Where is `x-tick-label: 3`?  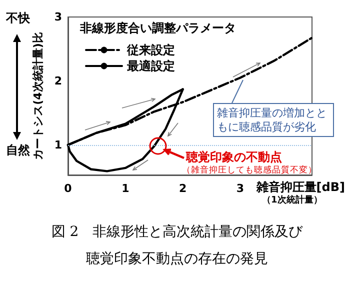
x-tick-label: 3 is located at coordinates (240, 188).